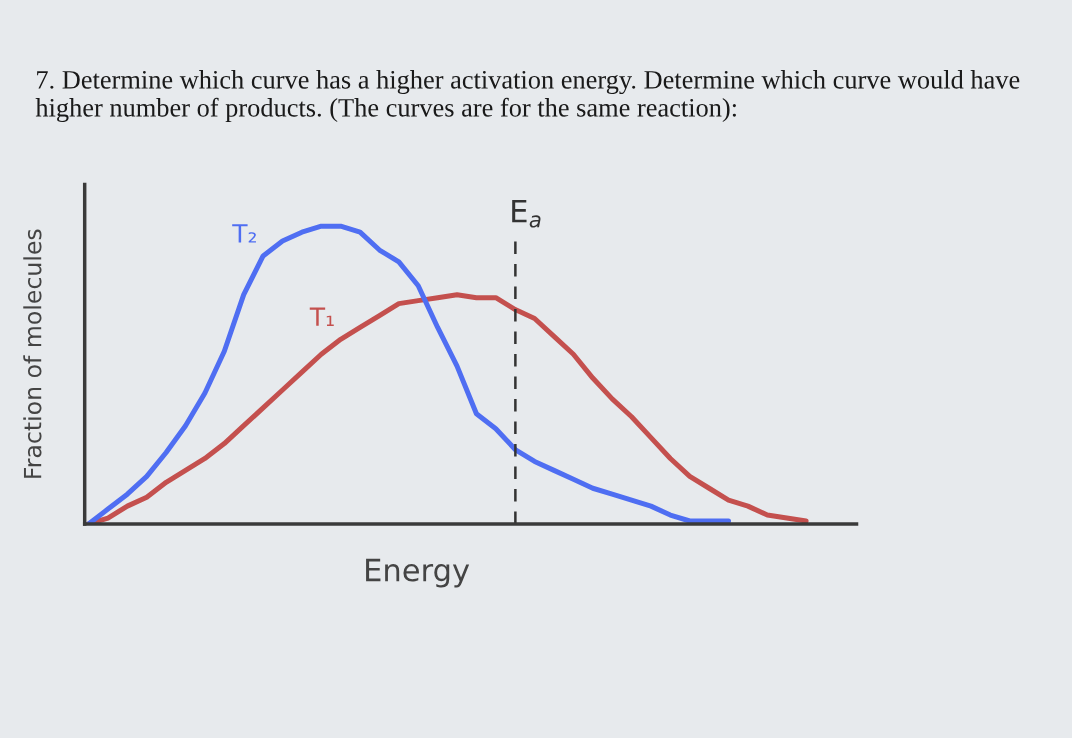  I want to click on chart-title: 7. Determine which curve has a higher activation energy. Determine which curve would have higher number of products. (The curves are for the same reaction):, so click(527, 96).